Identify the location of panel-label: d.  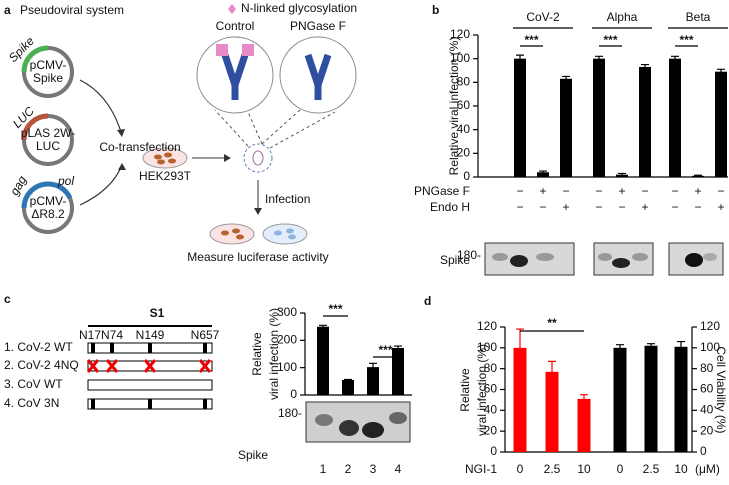
(427, 301).